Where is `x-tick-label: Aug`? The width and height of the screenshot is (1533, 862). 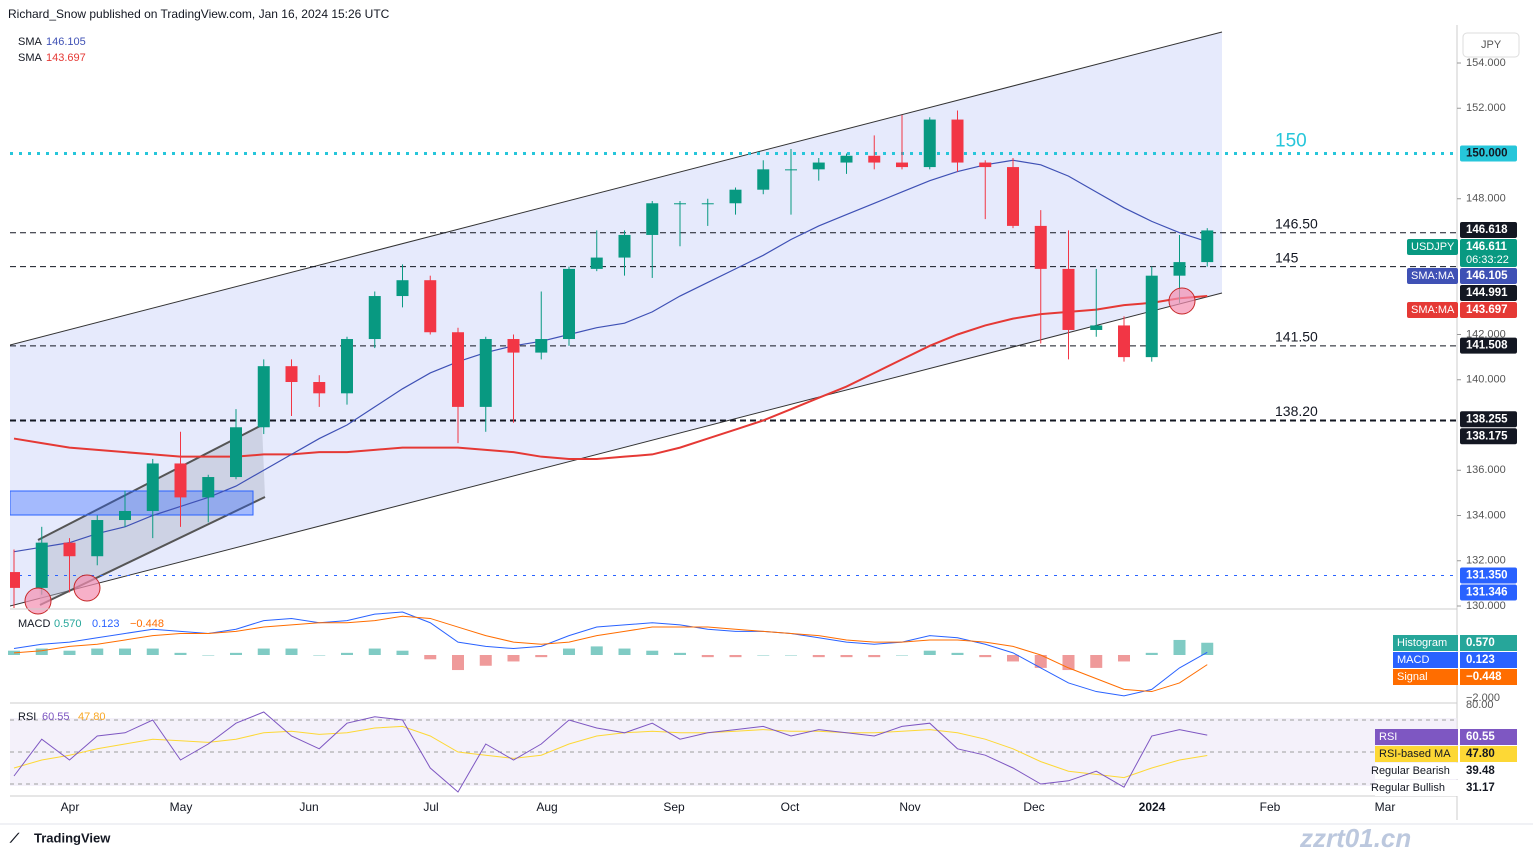
x-tick-label: Aug is located at coordinates (546, 807).